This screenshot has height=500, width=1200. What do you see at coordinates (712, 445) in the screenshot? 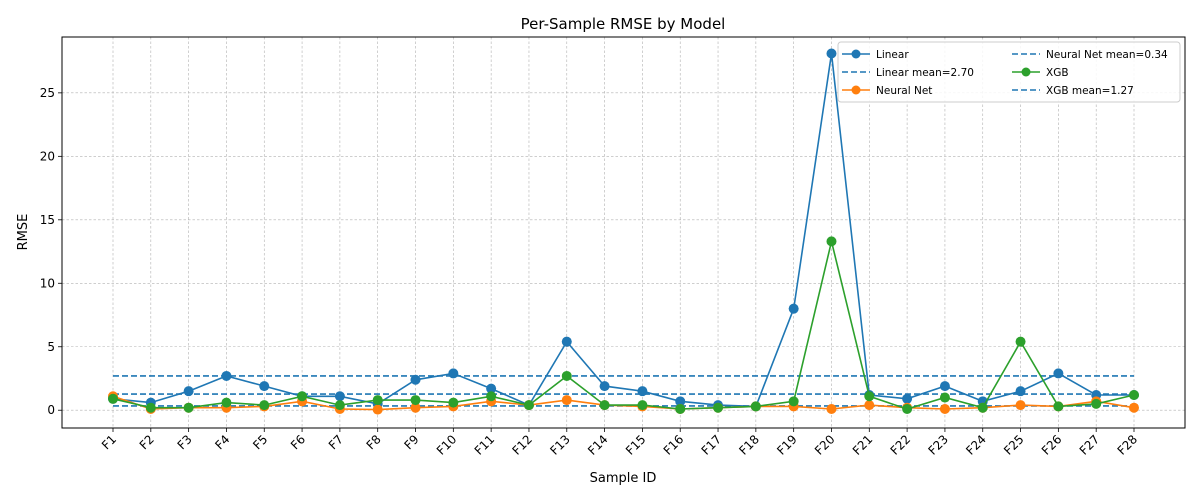
I see `x-tick-label: F17` at bounding box center [712, 445].